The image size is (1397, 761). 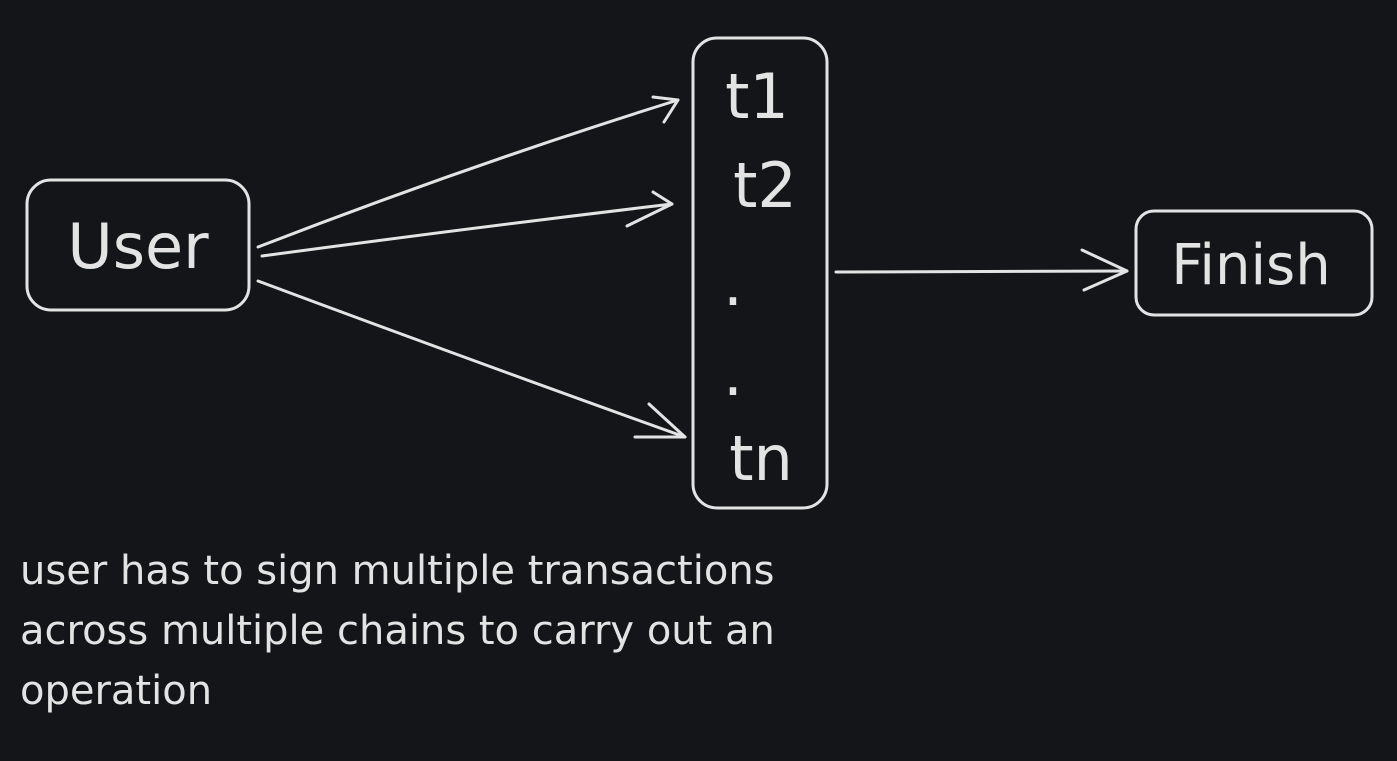 What do you see at coordinates (757, 96) in the screenshot?
I see `transaction-item-t1: t1` at bounding box center [757, 96].